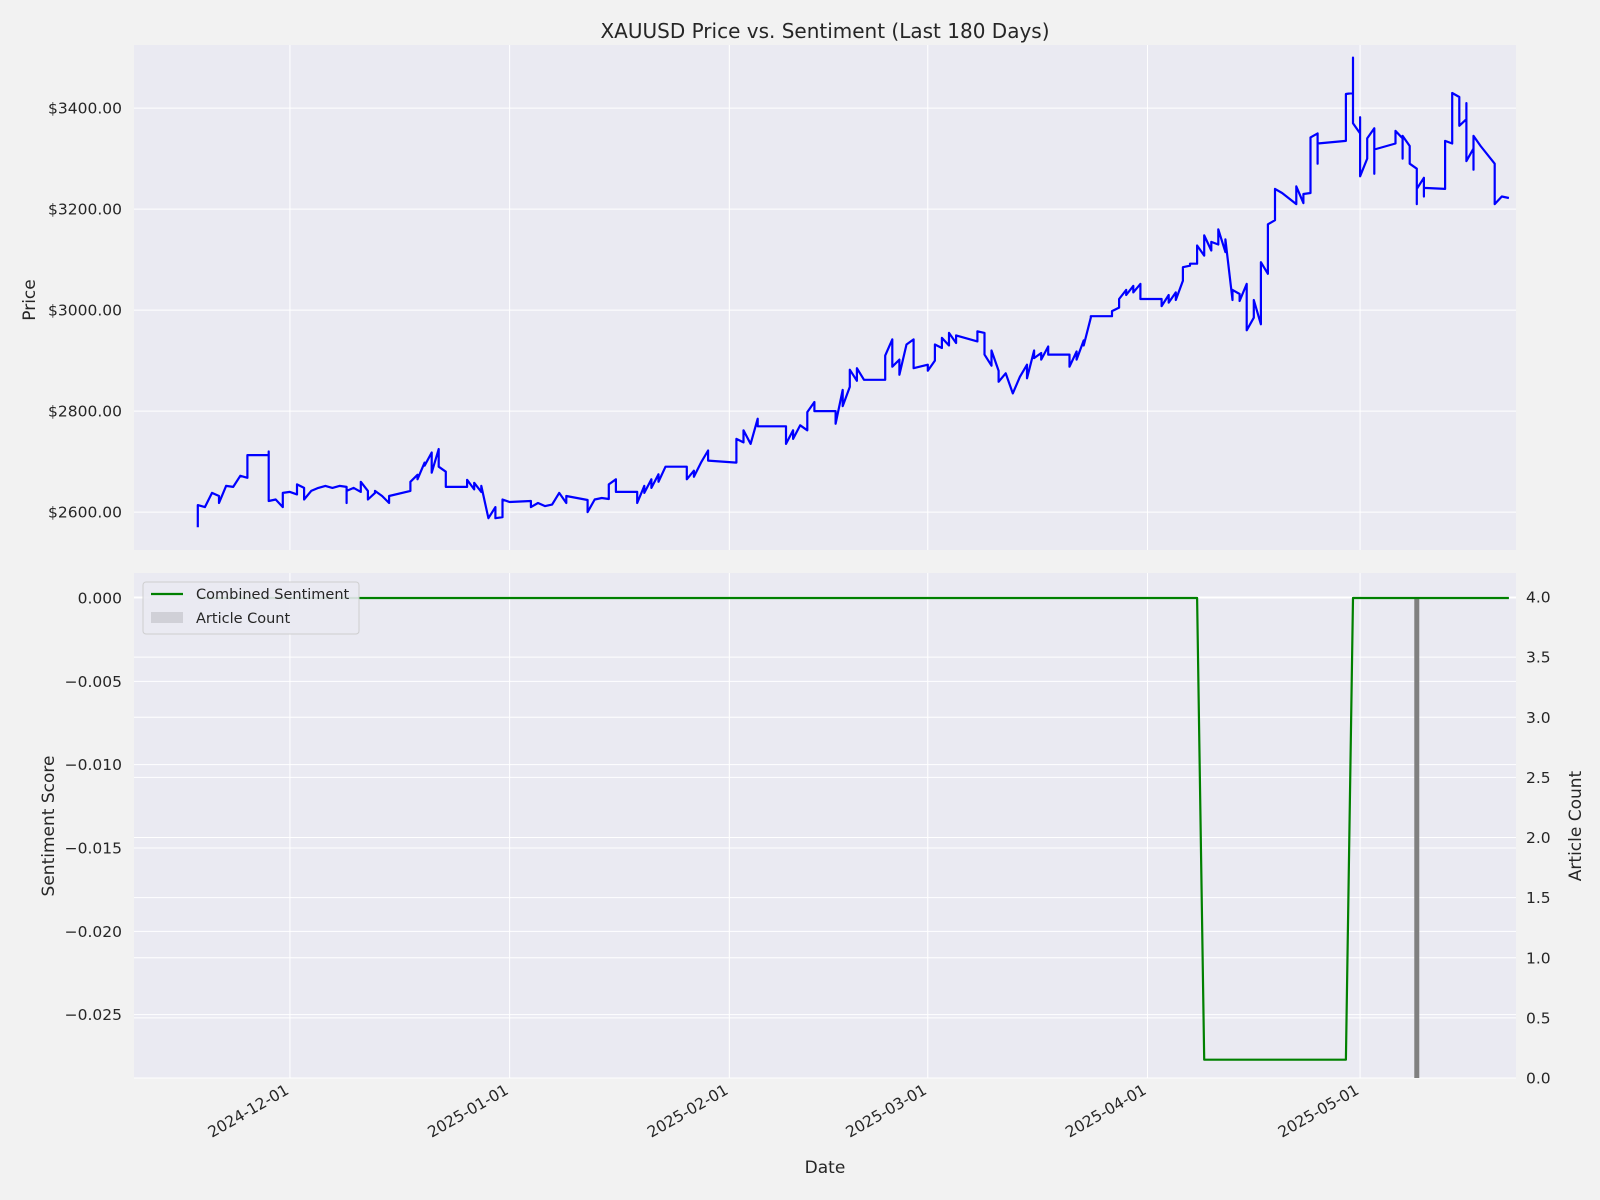 The image size is (1600, 1200). I want to click on date-x-axis-label: Date, so click(825, 1168).